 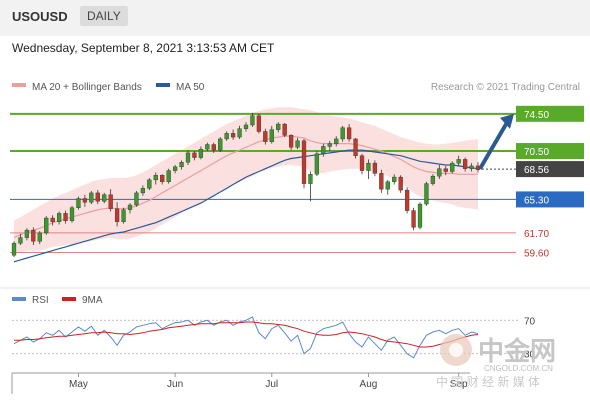 What do you see at coordinates (517, 351) in the screenshot?
I see `watermark-brand: 中金网` at bounding box center [517, 351].